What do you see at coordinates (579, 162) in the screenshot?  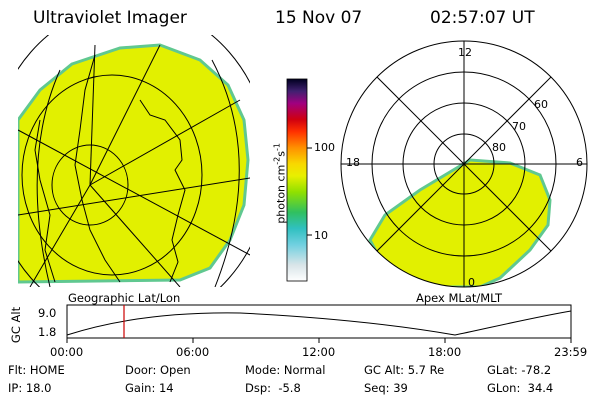 I see `mlt-label-6: 6` at bounding box center [579, 162].